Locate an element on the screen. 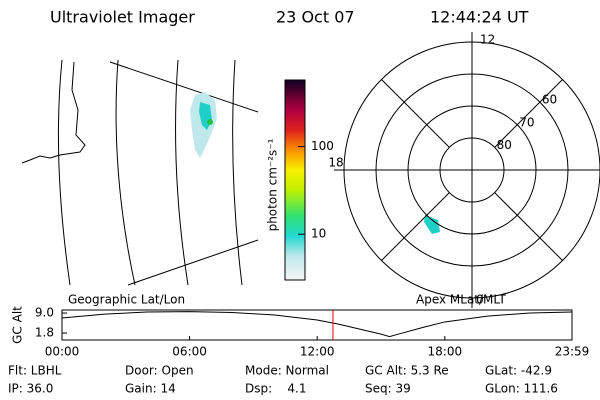 The height and width of the screenshot is (400, 600). status-field: GLon: 111.6 is located at coordinates (521, 389).